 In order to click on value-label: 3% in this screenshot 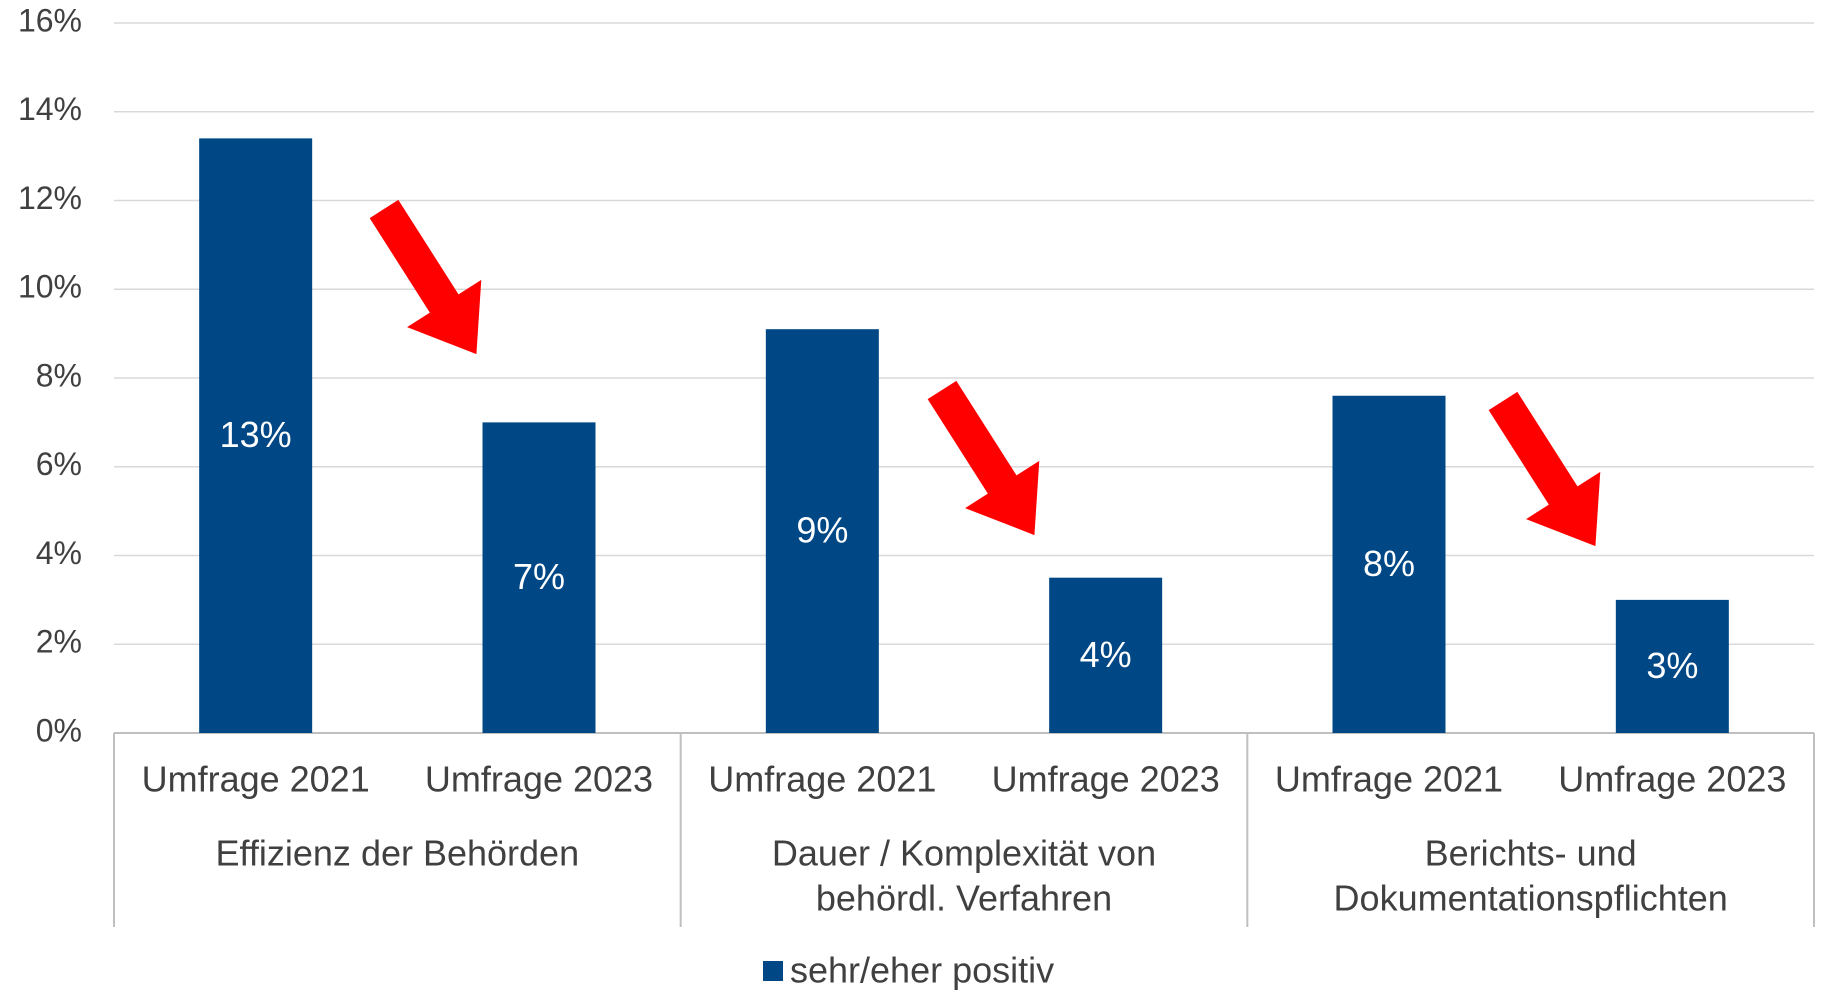, I will do `click(1672, 665)`.